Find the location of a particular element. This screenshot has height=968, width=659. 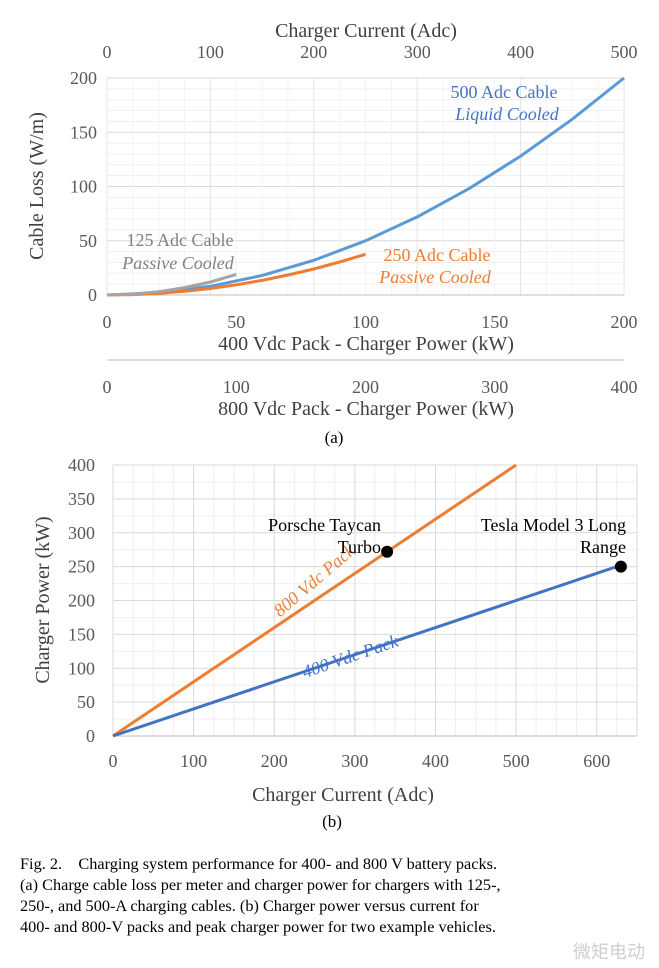

chart-a-bottom-2-tick-label: 300 is located at coordinates (494, 387).